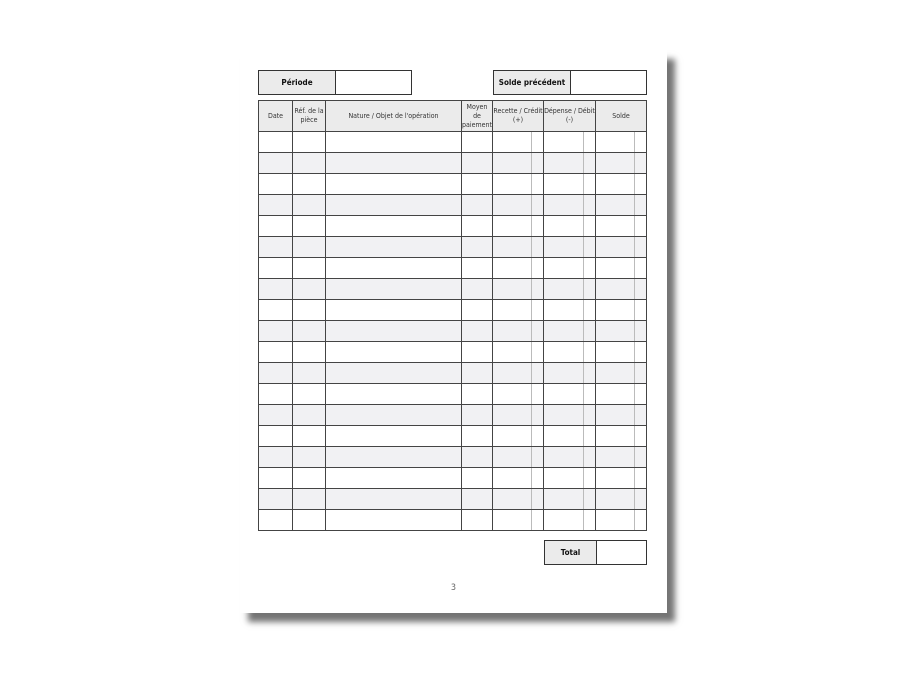  What do you see at coordinates (608, 82) in the screenshot?
I see `previous-balance-field` at bounding box center [608, 82].